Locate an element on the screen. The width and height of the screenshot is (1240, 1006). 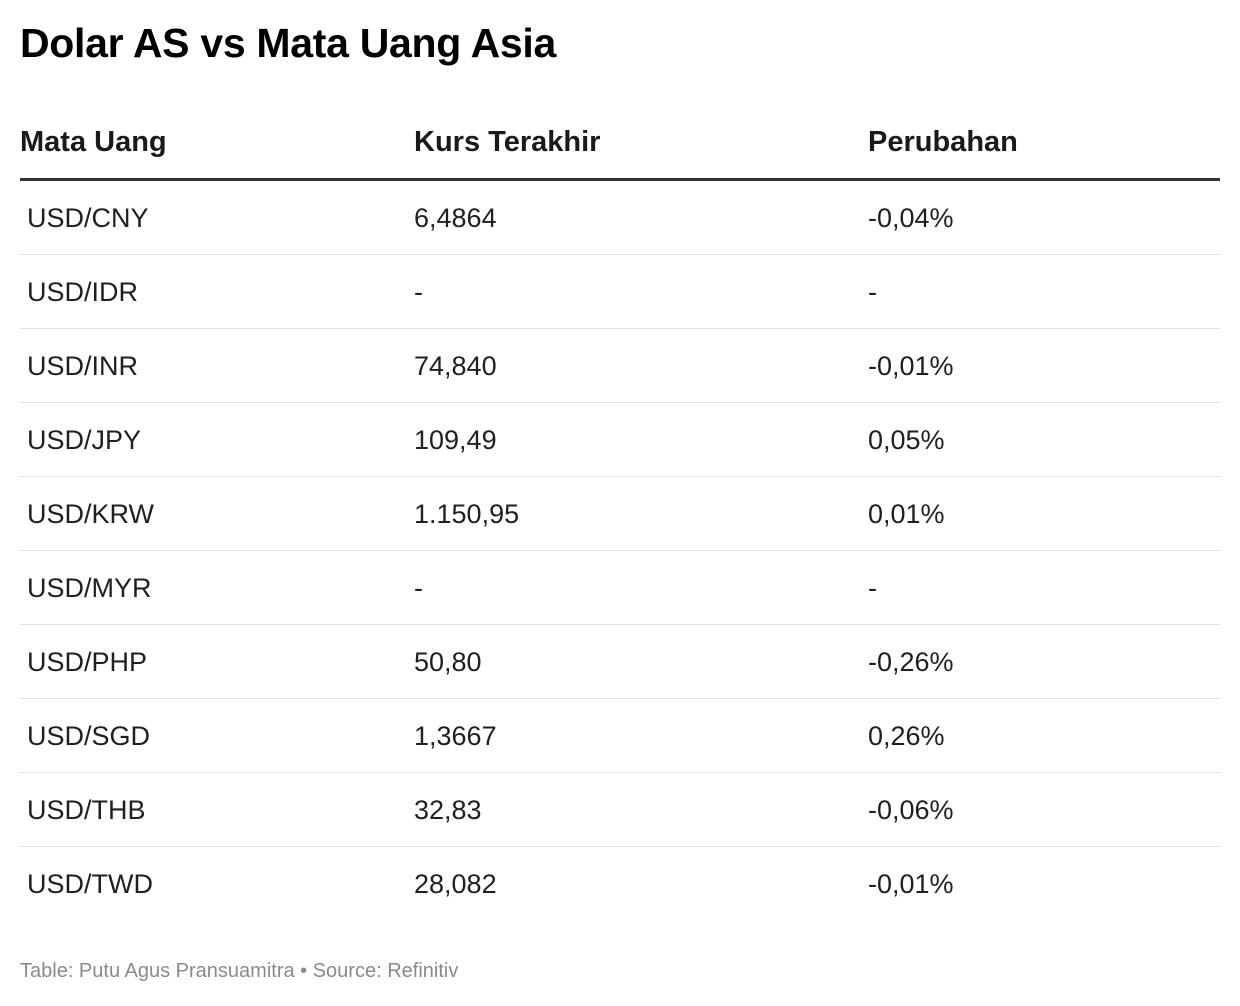
cell-last-rate: 6,4864 is located at coordinates (455, 218).